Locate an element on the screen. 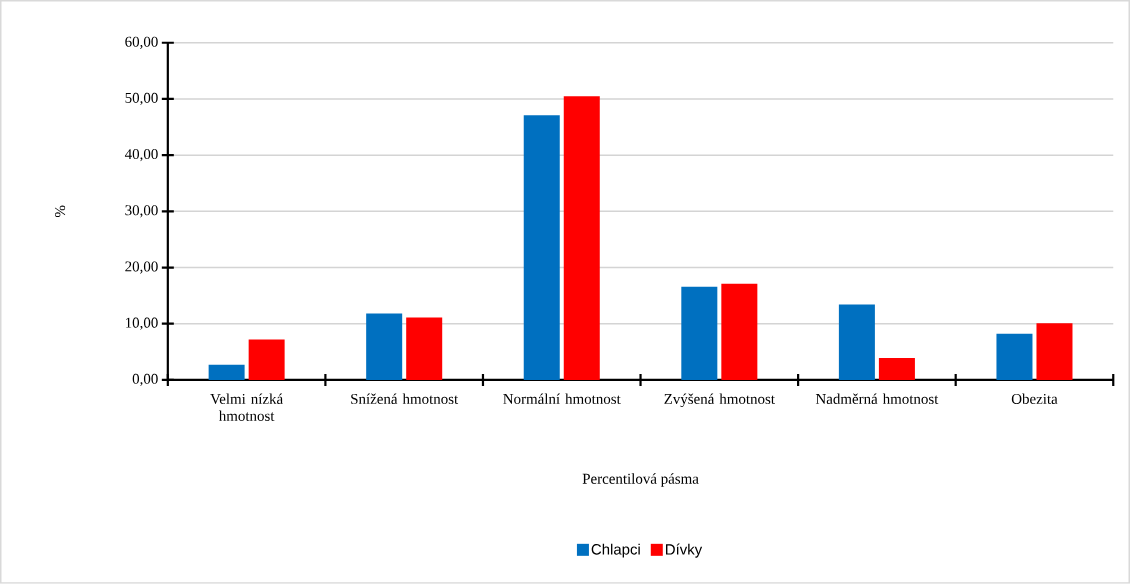  legend-label: Dívky is located at coordinates (684, 550).